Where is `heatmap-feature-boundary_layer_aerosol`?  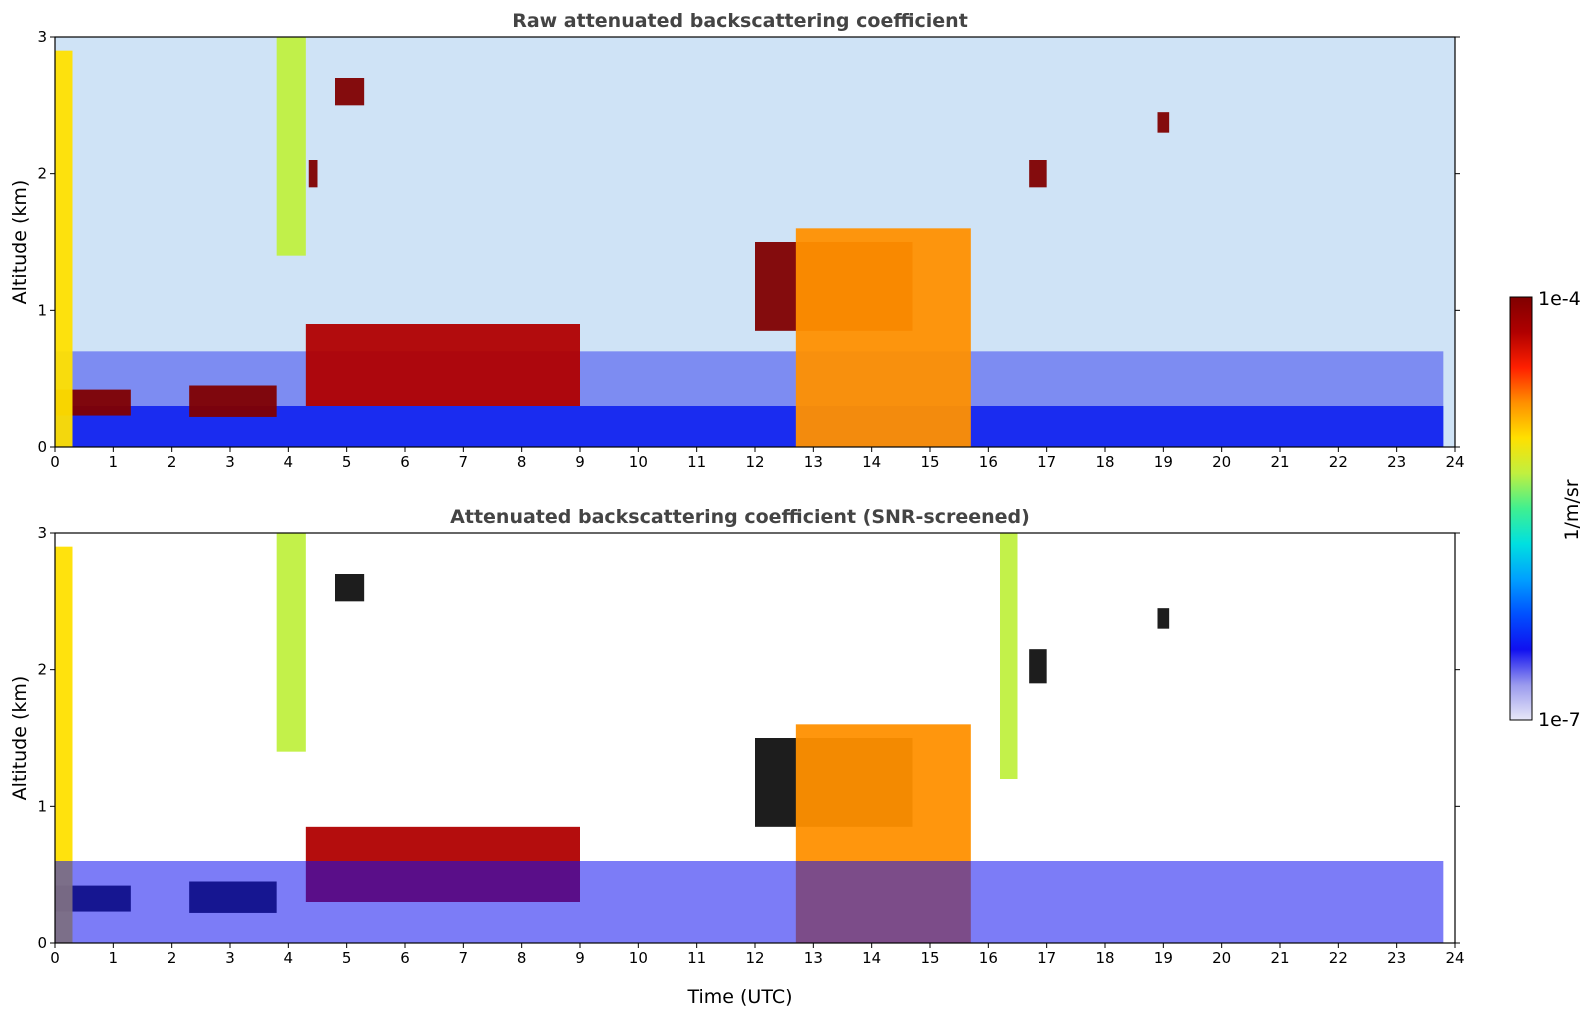
heatmap-feature-boundary_layer_aerosol is located at coordinates (233, 401).